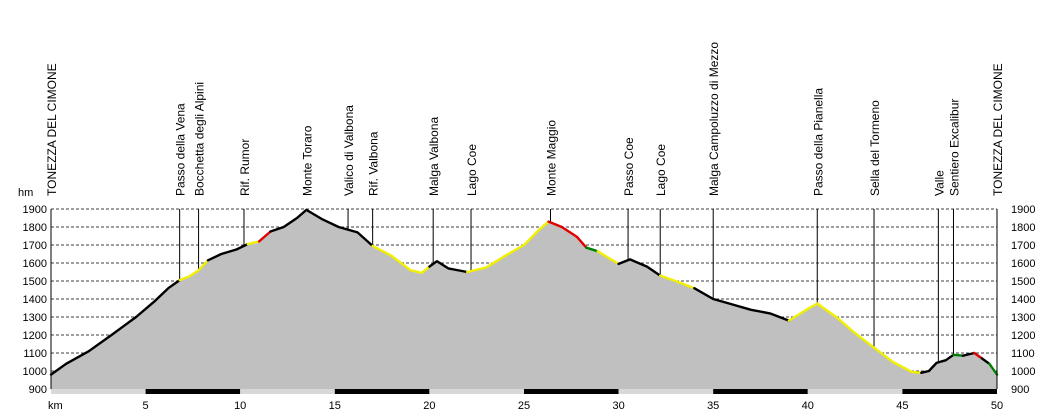  I want to click on x-tick-label: 20, so click(429, 406).